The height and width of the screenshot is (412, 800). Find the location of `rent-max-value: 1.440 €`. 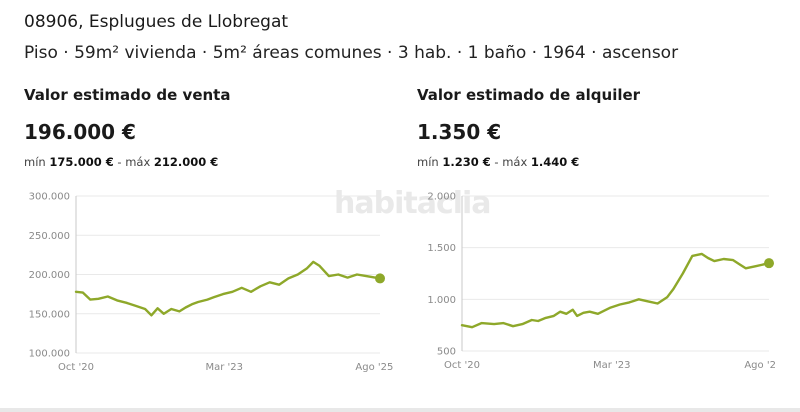

rent-max-value: 1.440 € is located at coordinates (555, 162).